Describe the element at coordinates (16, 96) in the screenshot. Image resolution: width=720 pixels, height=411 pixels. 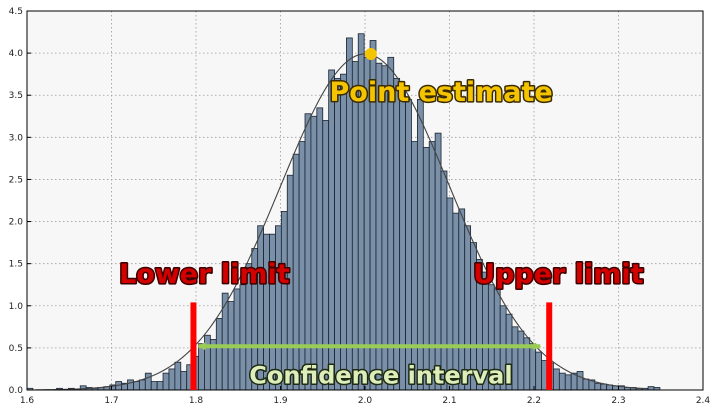
I see `y-tick-label: 3.5` at that location.